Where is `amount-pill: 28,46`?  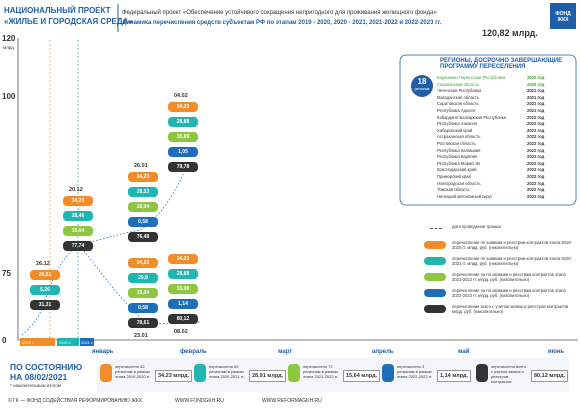
amount-pill: 28,46 is located at coordinates (78, 216).